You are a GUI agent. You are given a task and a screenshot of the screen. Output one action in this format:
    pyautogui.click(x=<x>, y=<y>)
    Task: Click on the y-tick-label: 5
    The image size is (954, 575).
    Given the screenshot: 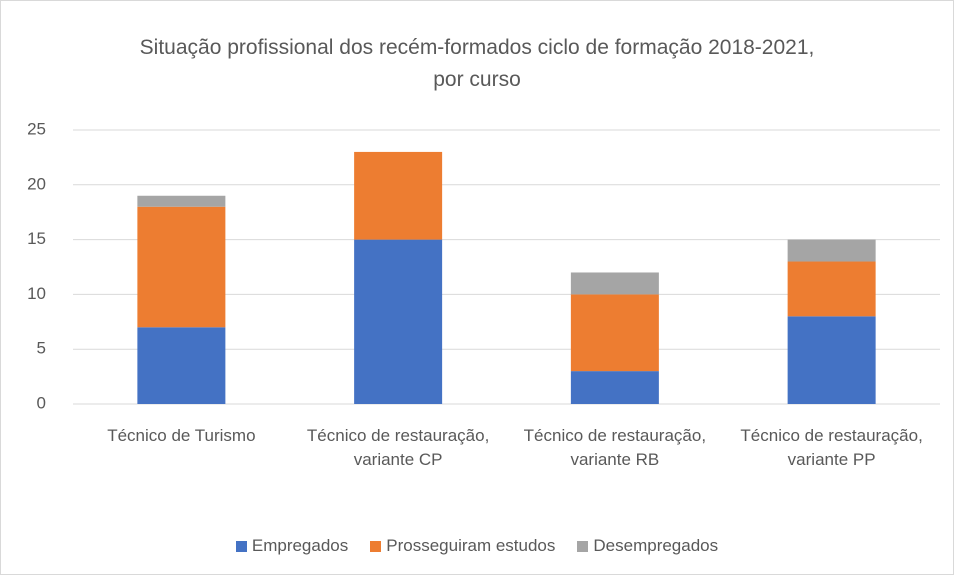 What is the action you would take?
    pyautogui.click(x=41, y=348)
    